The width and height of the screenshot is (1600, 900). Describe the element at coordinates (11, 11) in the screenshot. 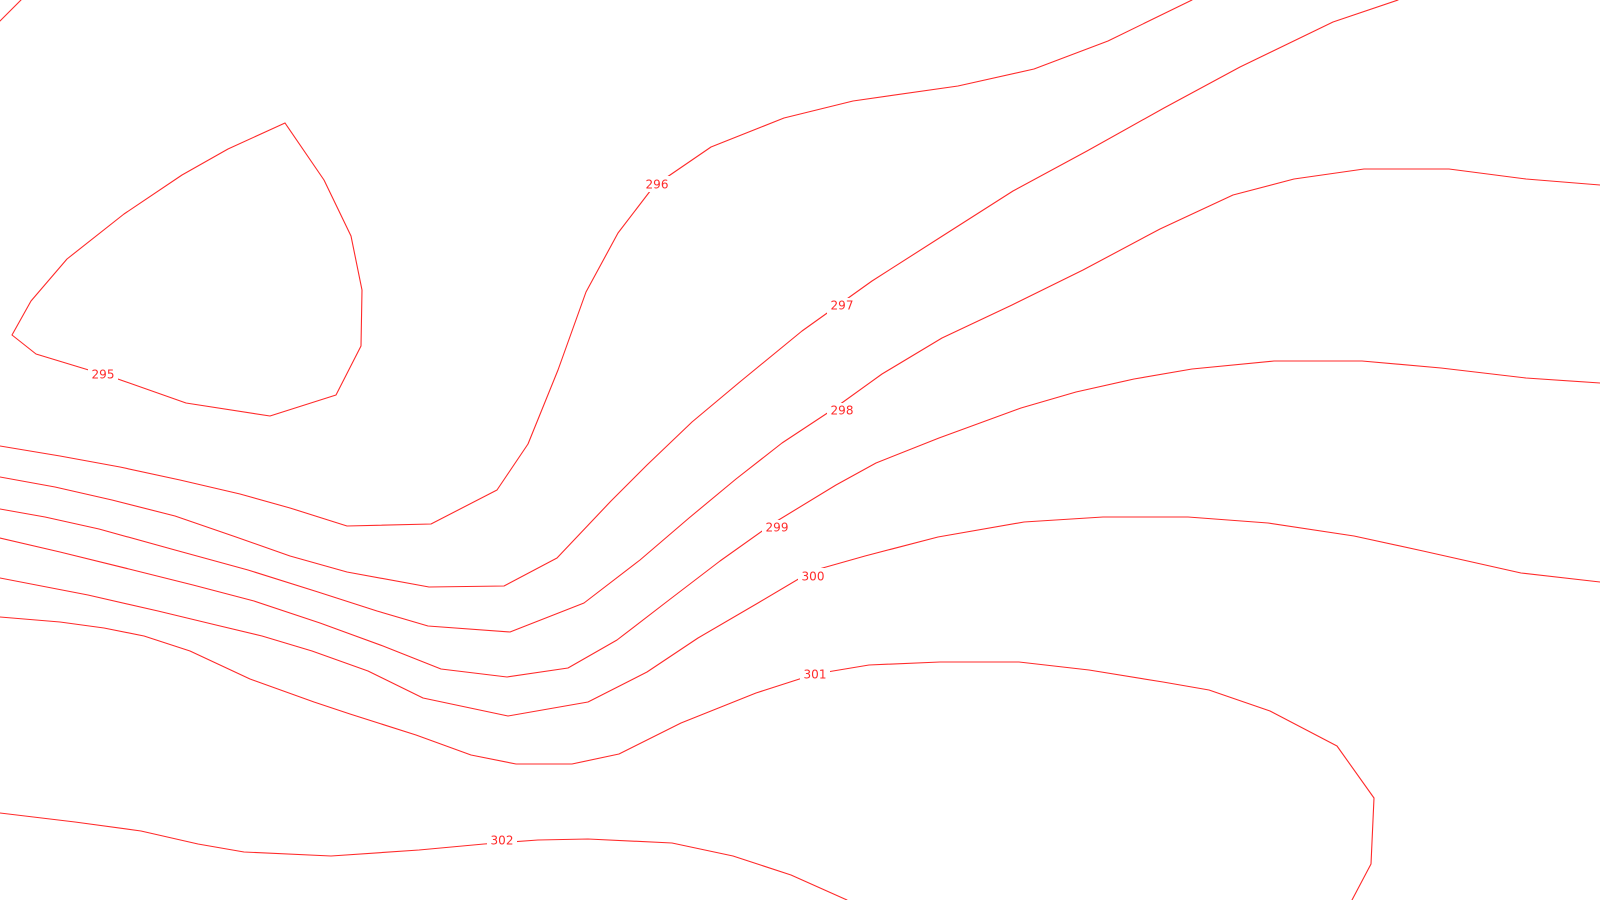

I see `contour-line-296-stub` at that location.